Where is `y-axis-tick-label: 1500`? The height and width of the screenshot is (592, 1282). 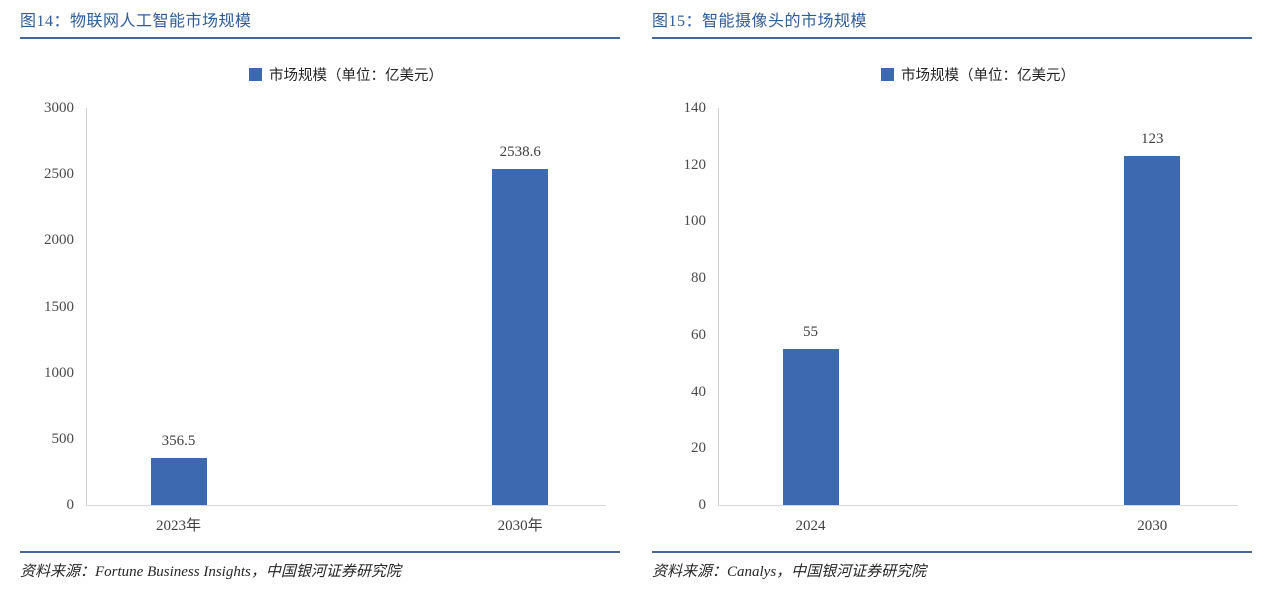 y-axis-tick-label: 1500 is located at coordinates (59, 306).